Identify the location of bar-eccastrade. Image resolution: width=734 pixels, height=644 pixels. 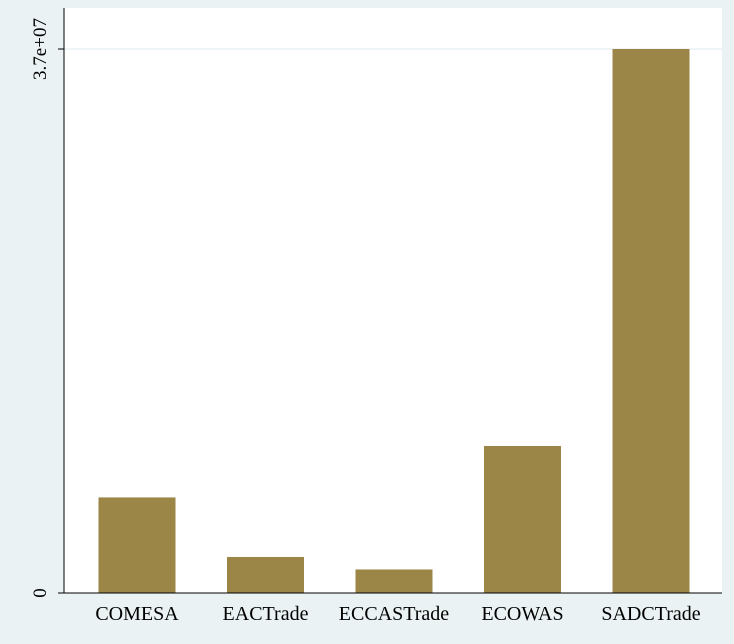
(394, 581).